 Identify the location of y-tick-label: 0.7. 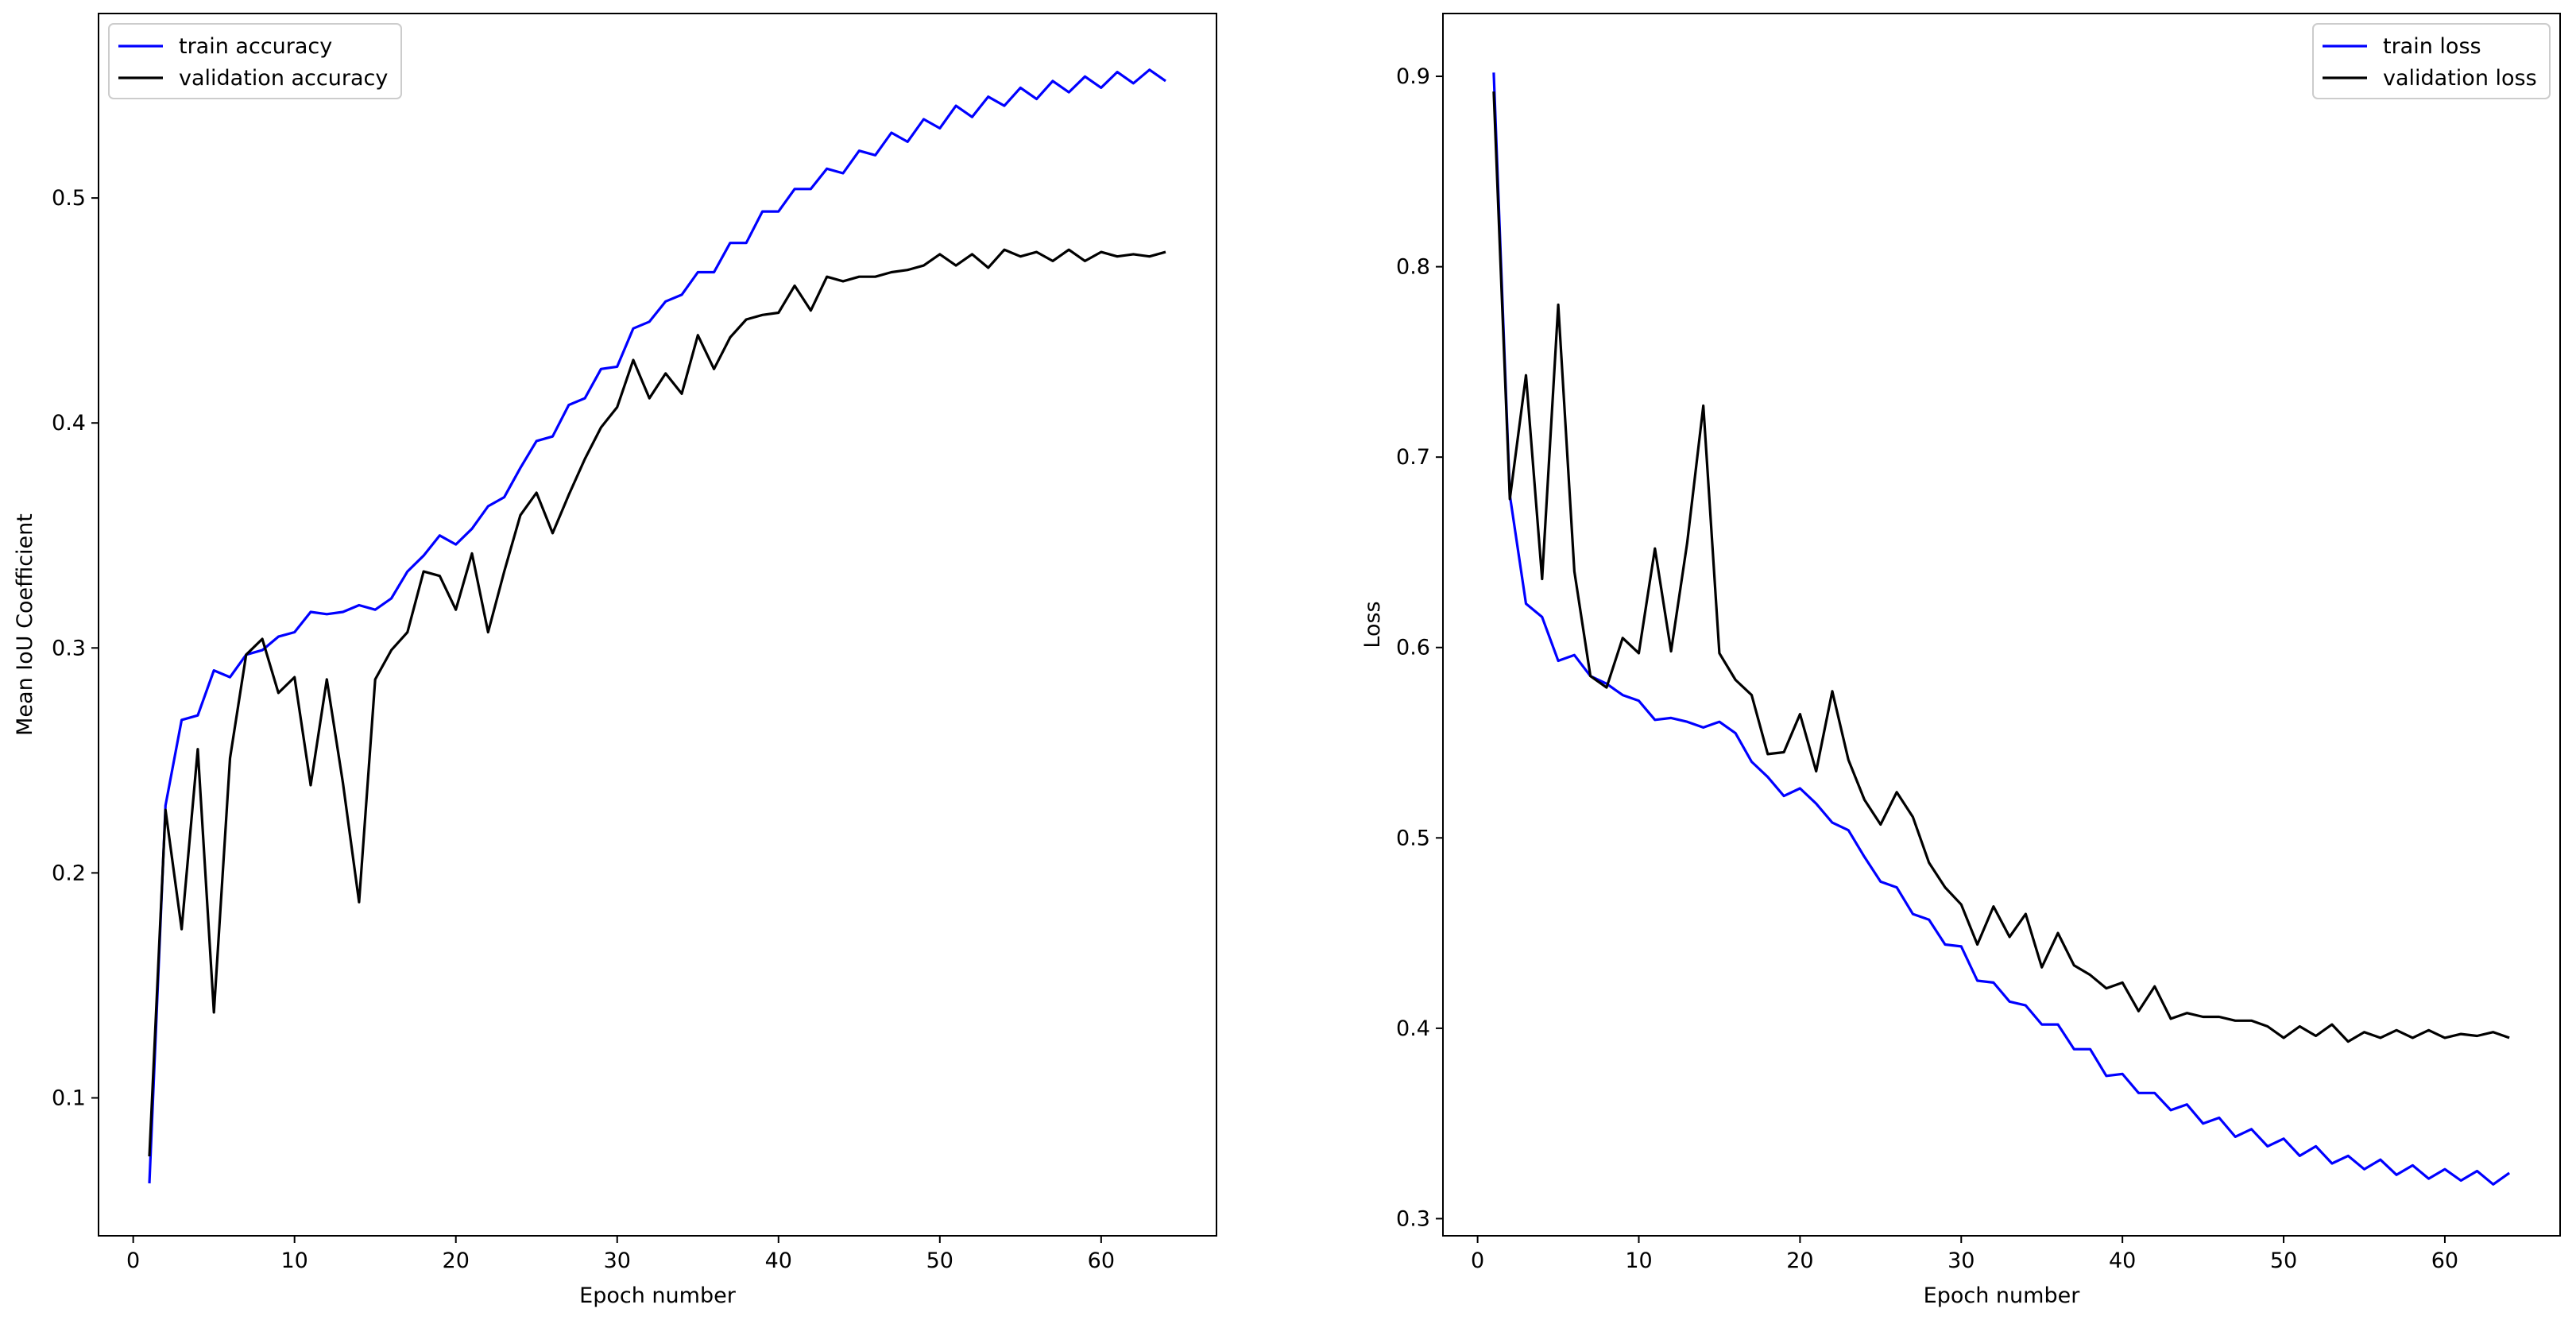
(1413, 457).